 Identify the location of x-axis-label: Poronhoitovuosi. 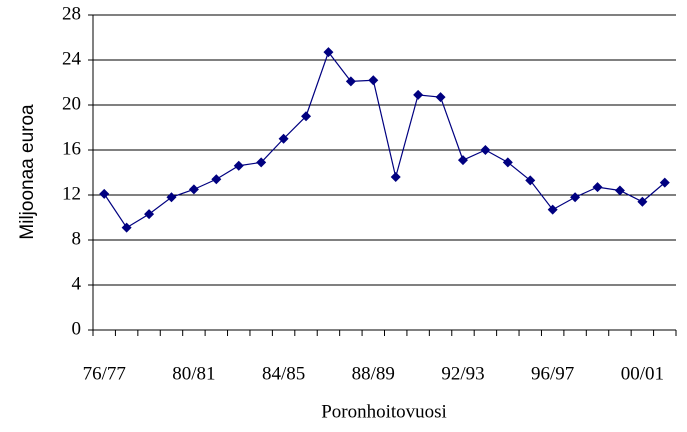
(384, 411).